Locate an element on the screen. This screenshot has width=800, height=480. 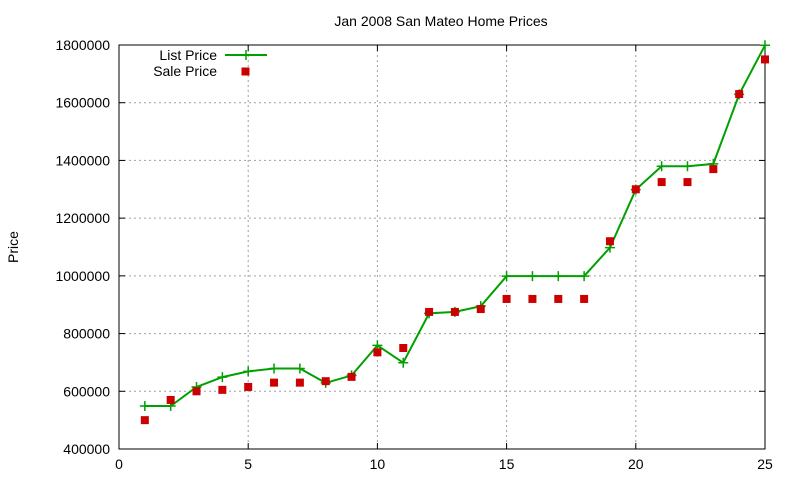
legend-label-list-price: List Price is located at coordinates (188, 55).